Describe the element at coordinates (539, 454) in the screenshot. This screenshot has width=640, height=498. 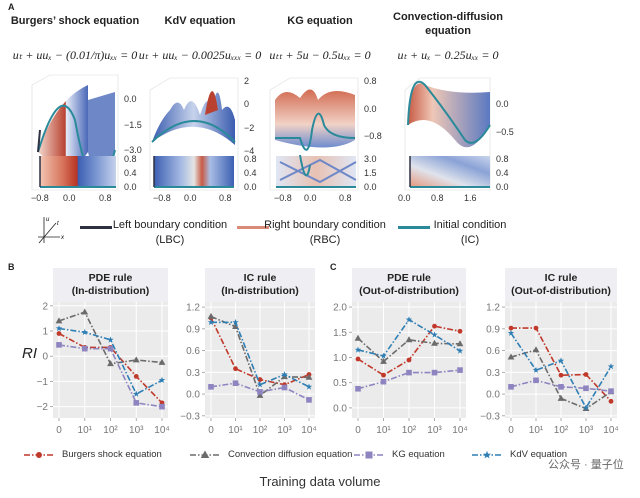
I see `legend-label: KdV equation` at that location.